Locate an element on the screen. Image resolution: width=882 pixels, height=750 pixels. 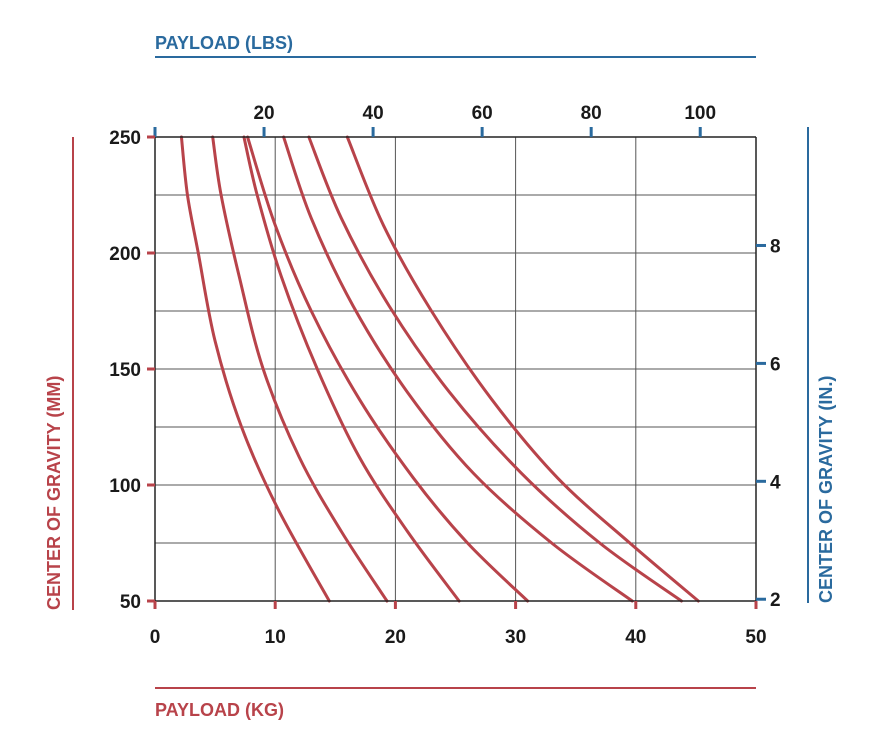
x-top-tick-label: 20 is located at coordinates (263, 113).